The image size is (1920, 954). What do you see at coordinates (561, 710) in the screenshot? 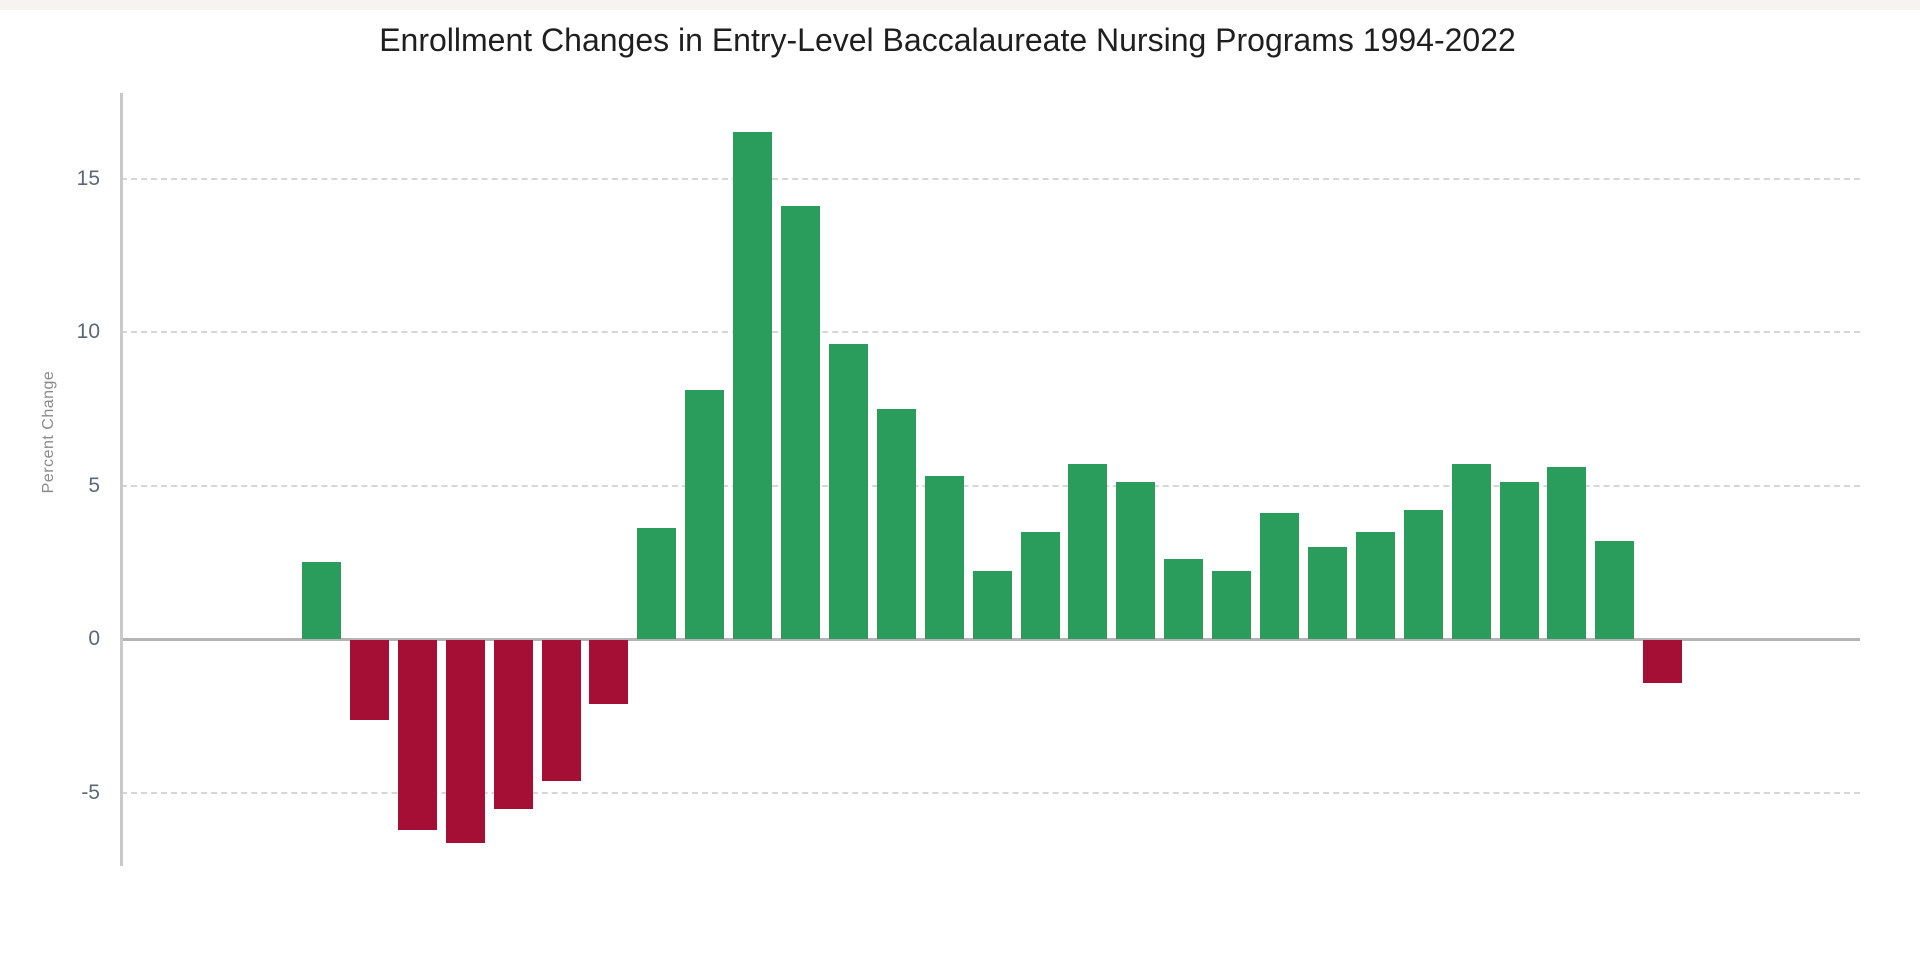
I see `bar-1999` at bounding box center [561, 710].